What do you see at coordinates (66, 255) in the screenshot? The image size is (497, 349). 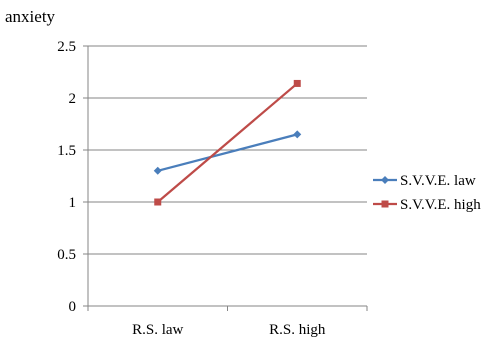 I see `y-tick-label: 0.5` at bounding box center [66, 255].